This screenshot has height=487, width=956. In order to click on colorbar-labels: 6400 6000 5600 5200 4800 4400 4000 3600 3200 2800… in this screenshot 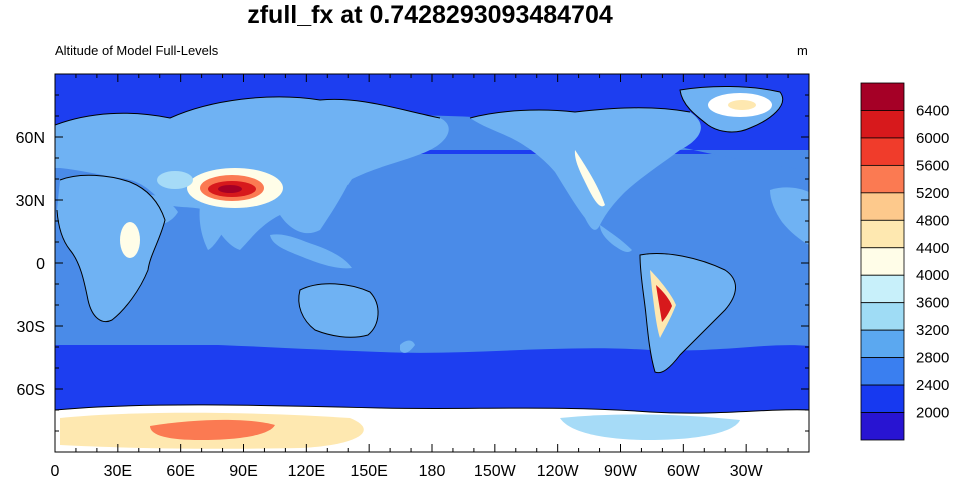, I will do `click(932, 261)`.